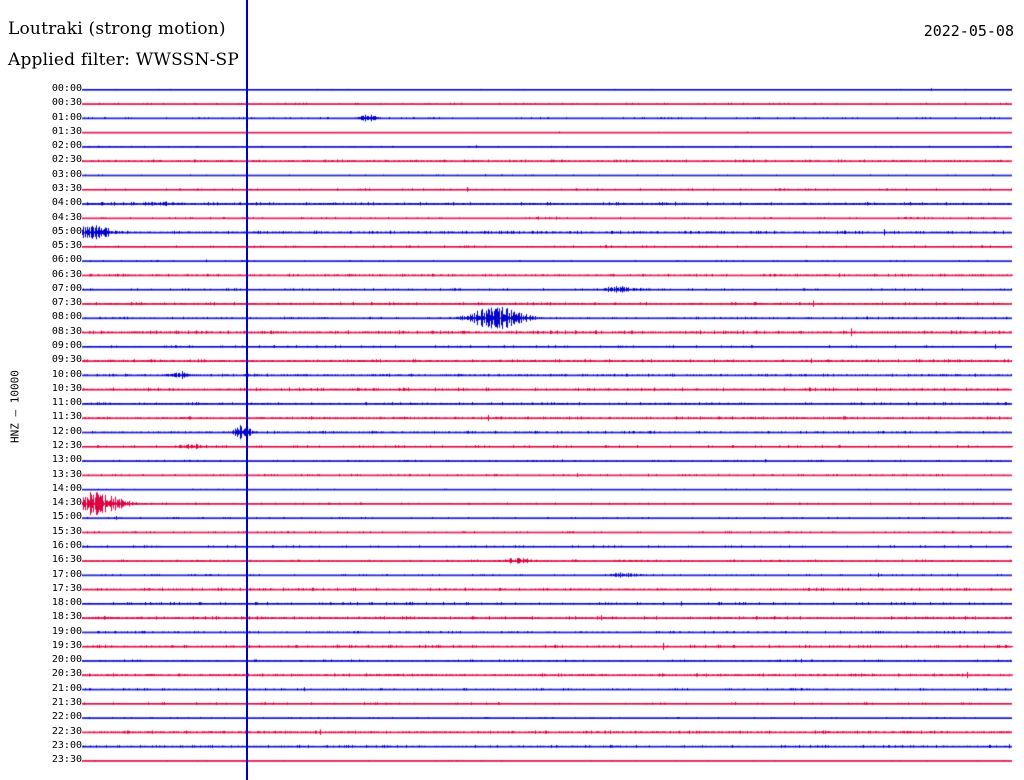 The height and width of the screenshot is (780, 1024). Describe the element at coordinates (66, 303) in the screenshot. I see `time-row-label: 07:30` at that location.